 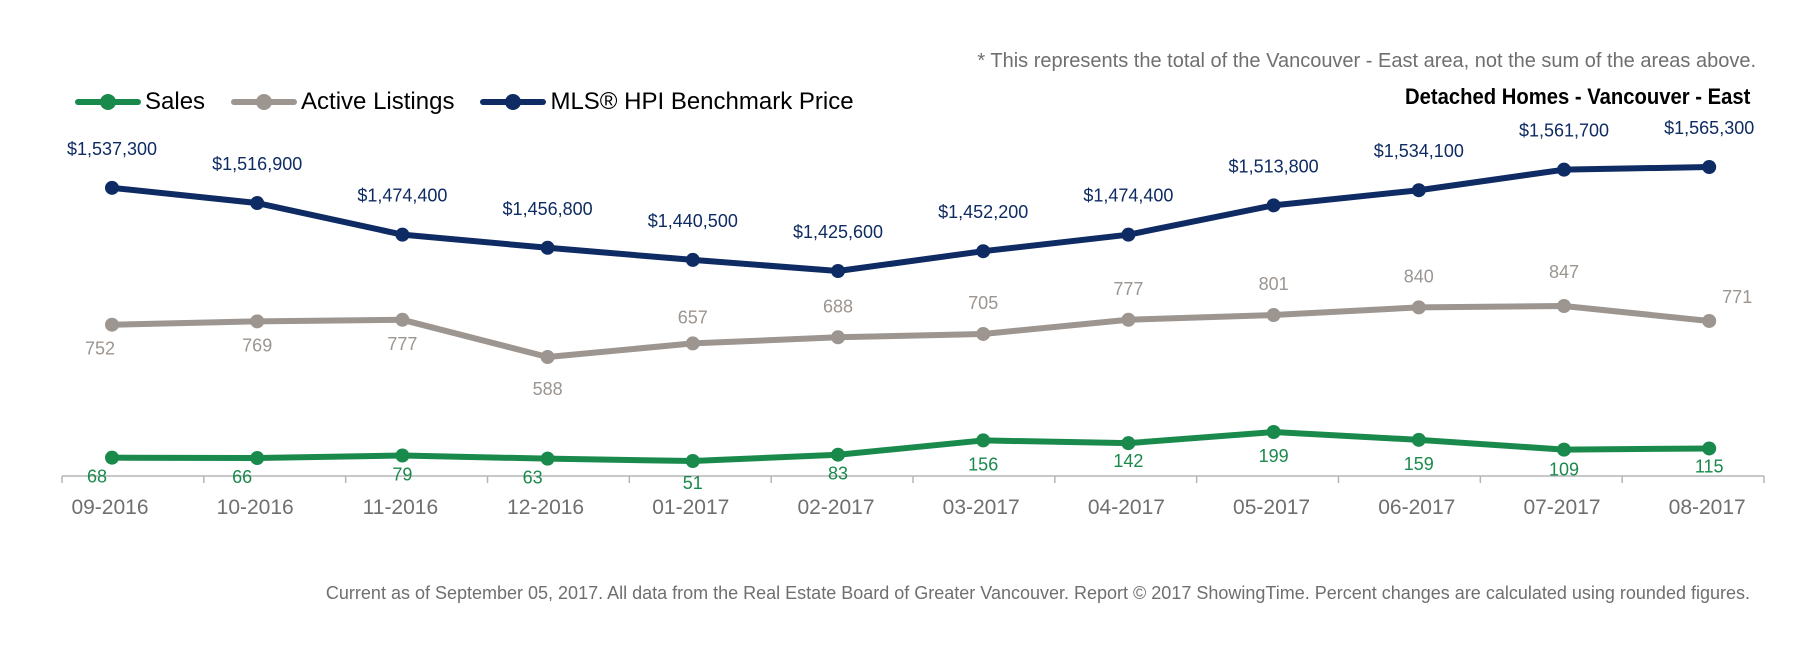 I want to click on data-label-hpi: $1,534,100, so click(x=1419, y=151).